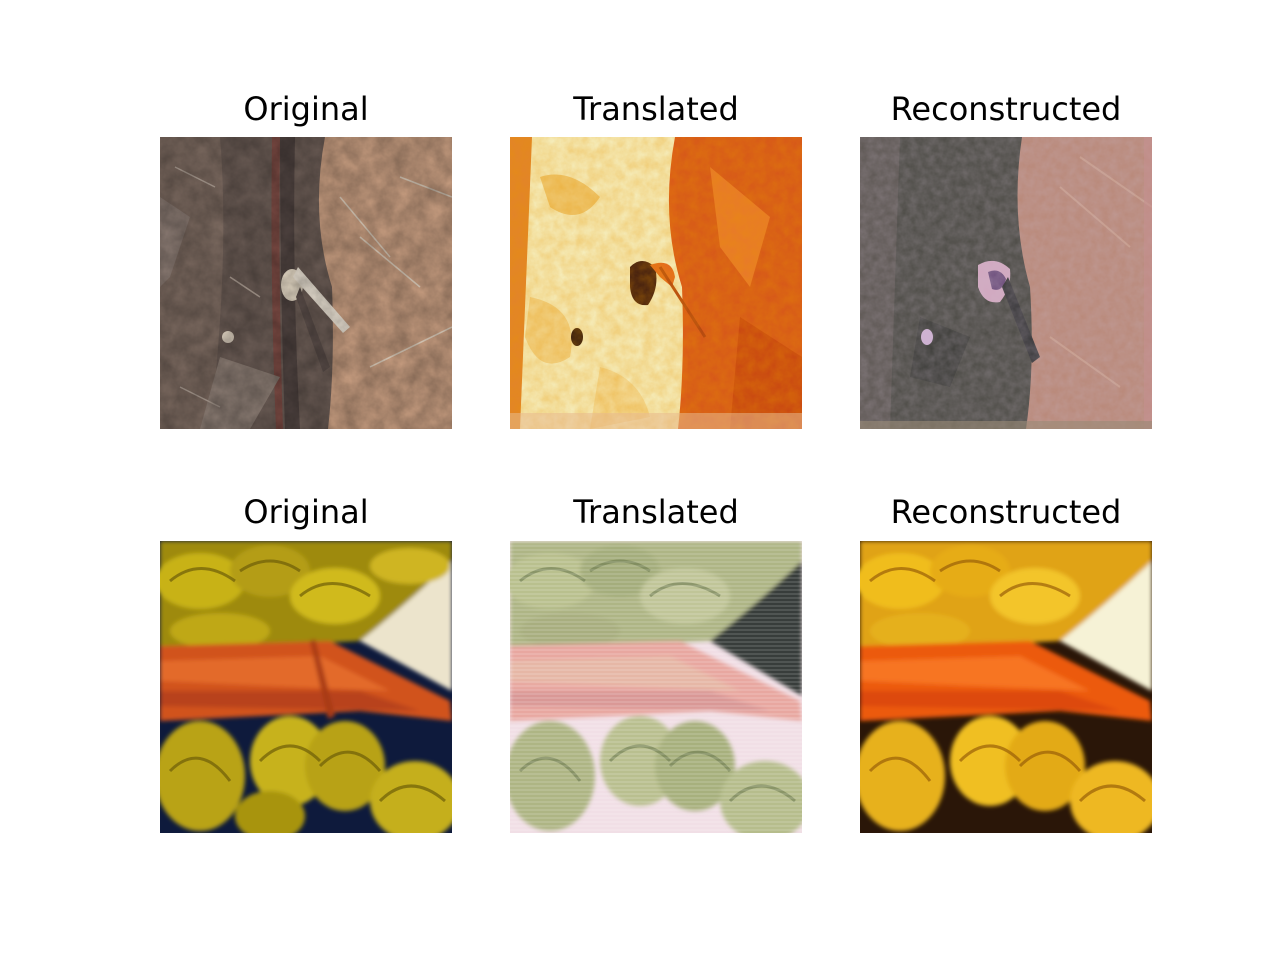 The image size is (1280, 960). I want to click on image-translated-painting, so click(656, 283).